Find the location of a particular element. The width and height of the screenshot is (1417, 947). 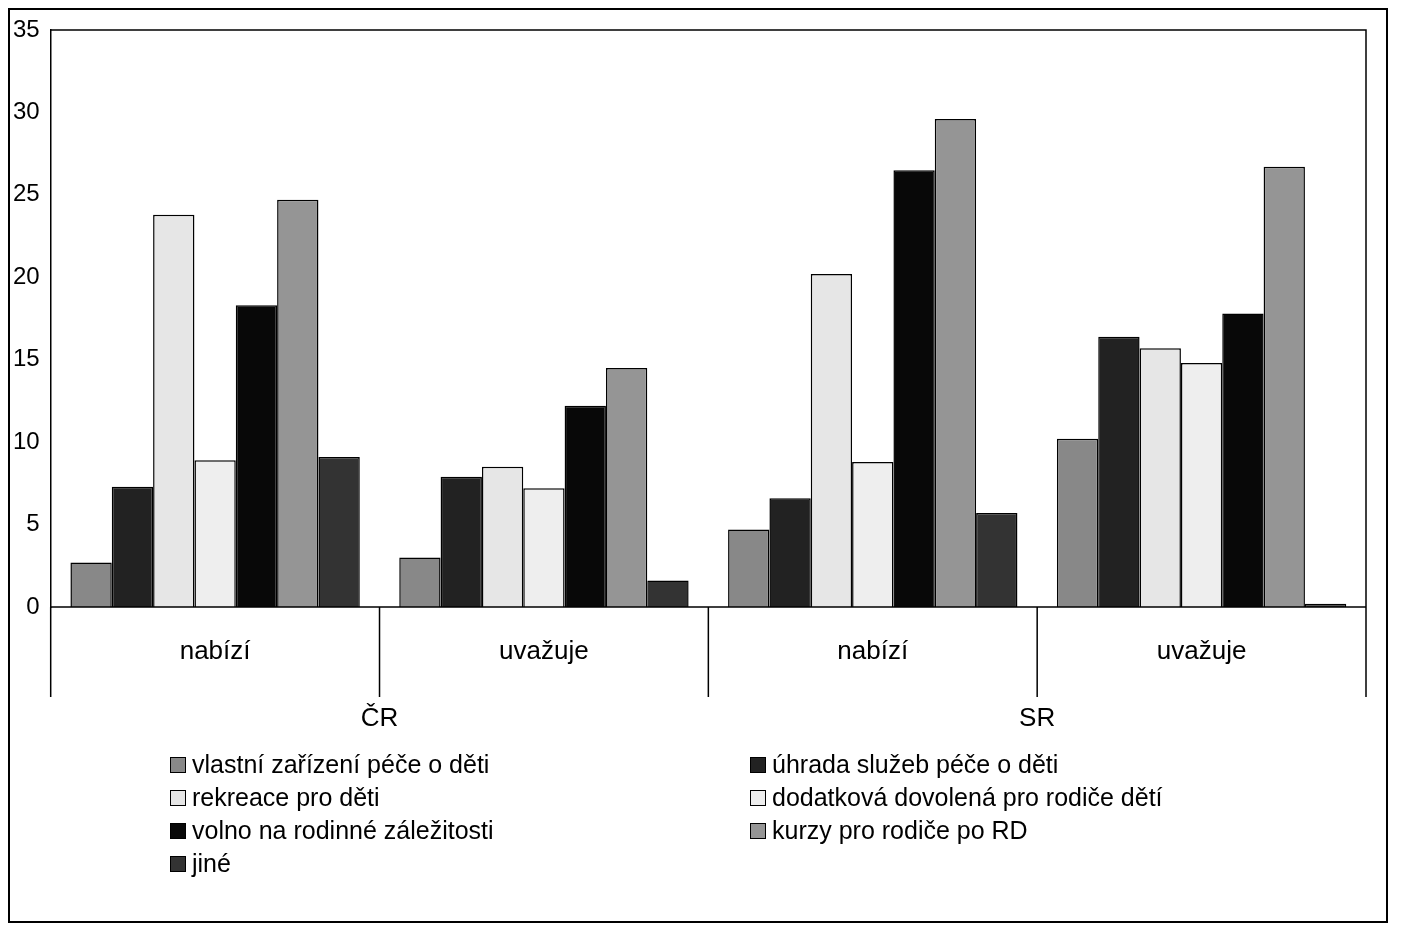

text: SR is located at coordinates (1037, 717).